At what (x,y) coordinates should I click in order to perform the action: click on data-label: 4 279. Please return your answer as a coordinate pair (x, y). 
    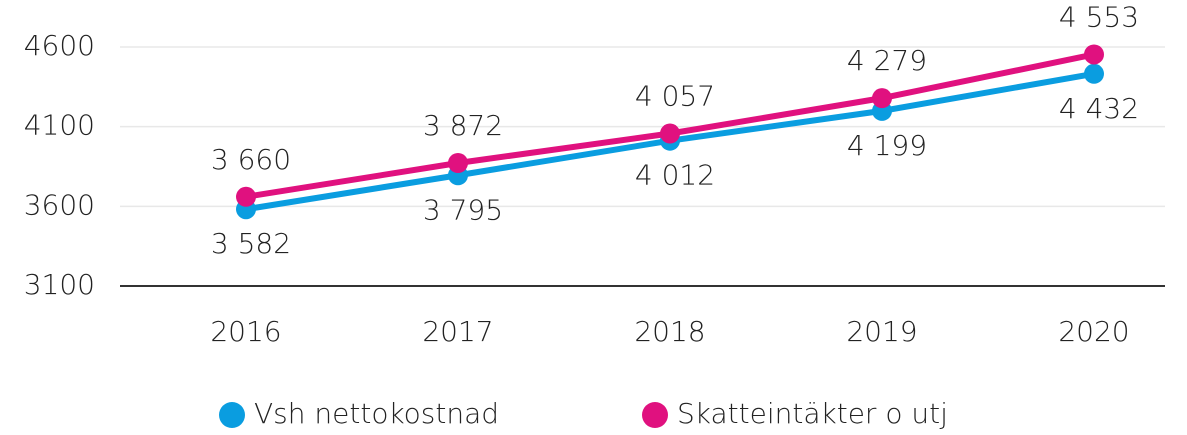
    Looking at the image, I should click on (887, 60).